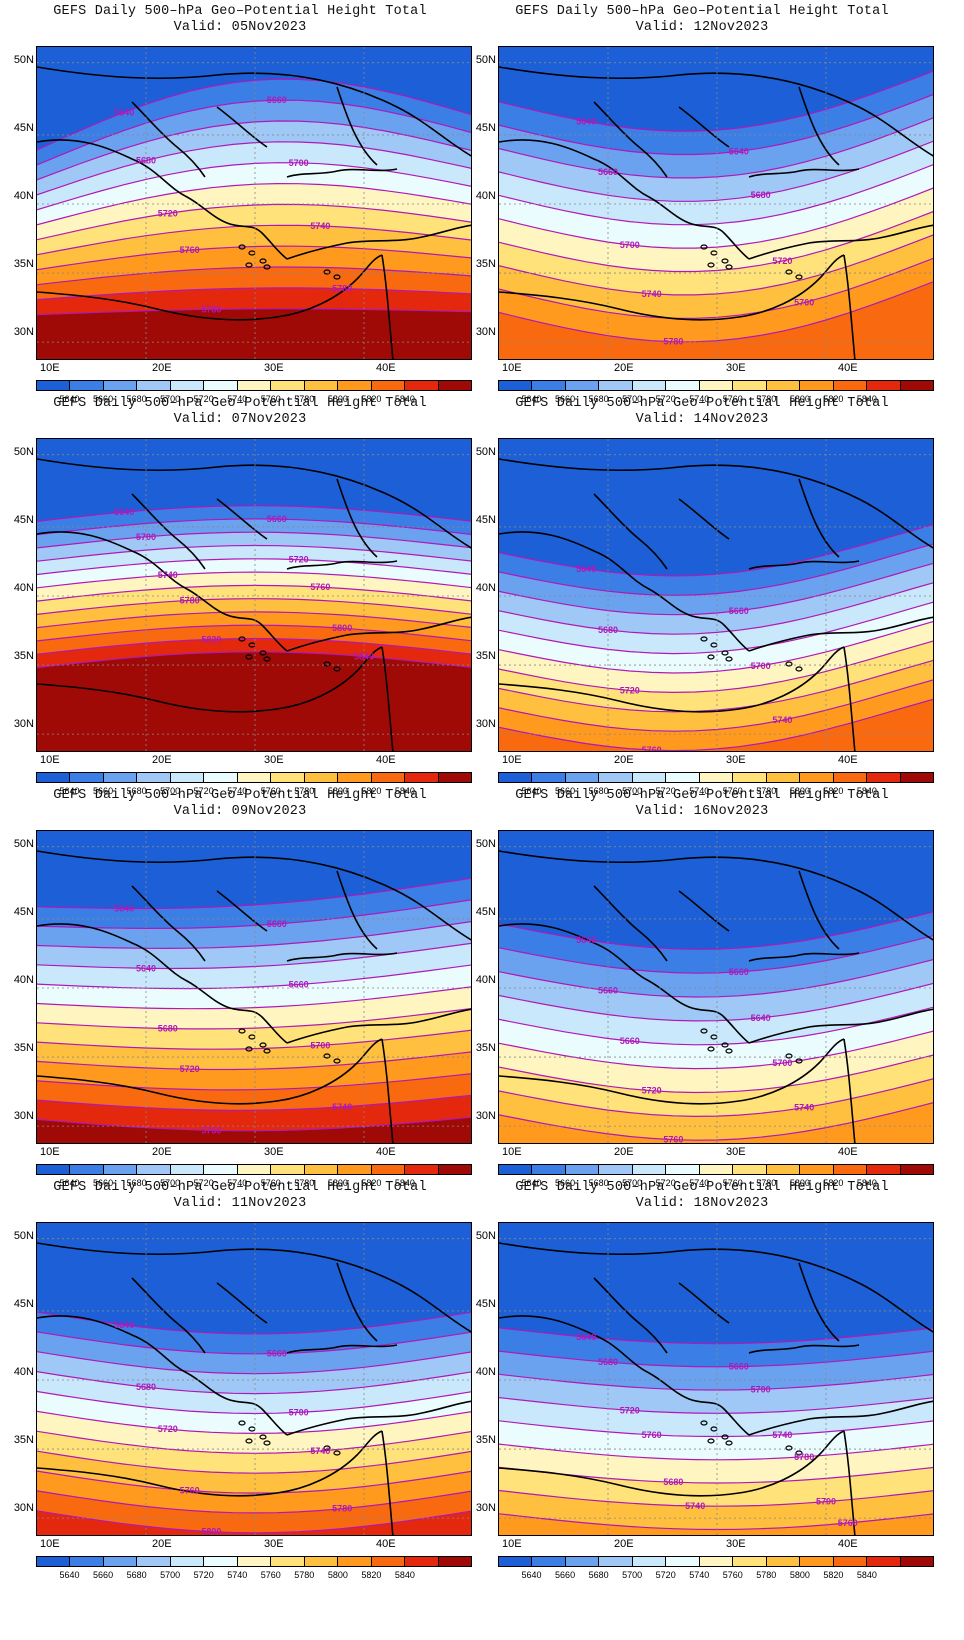 The width and height of the screenshot is (964, 1640). What do you see at coordinates (254, 203) in the screenshot?
I see `contour-field: 5640 5660 5680 5700 5720 5740 5760 5780 5780` at bounding box center [254, 203].